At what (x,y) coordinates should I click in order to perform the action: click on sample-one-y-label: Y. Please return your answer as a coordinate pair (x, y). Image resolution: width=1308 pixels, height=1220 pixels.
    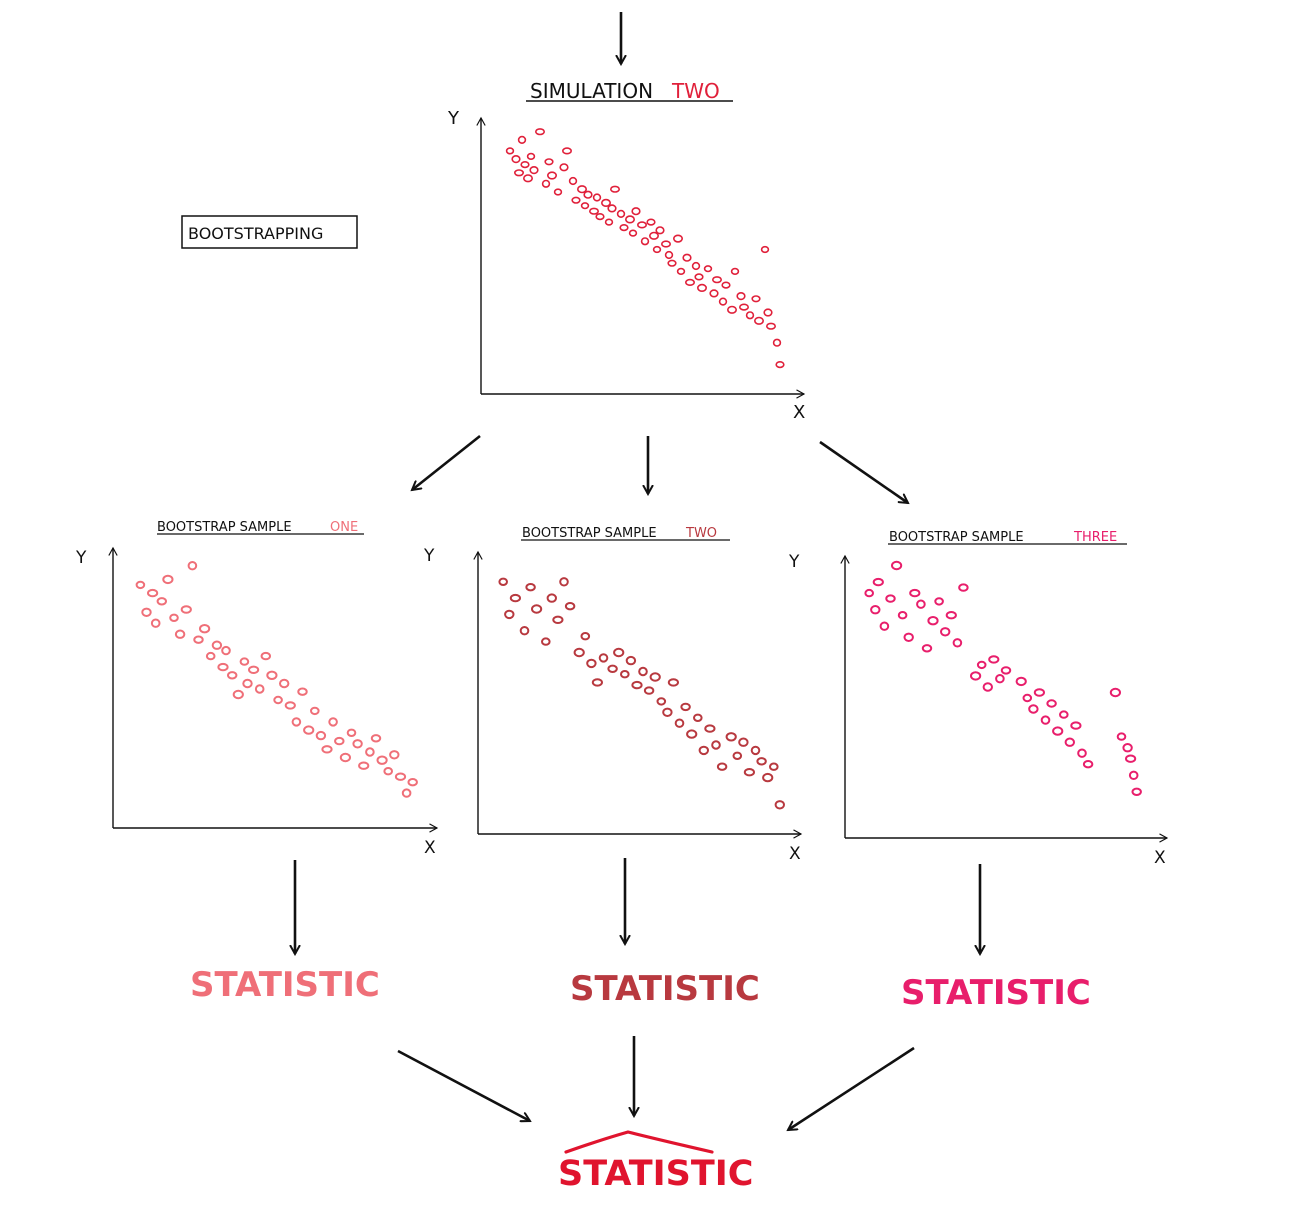
    Looking at the image, I should click on (81, 558).